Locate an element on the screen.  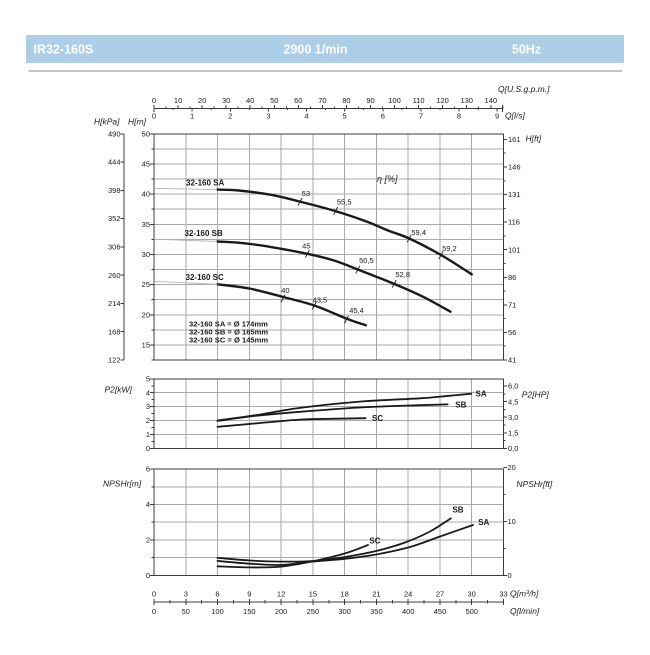
svg-text: 116 is located at coordinates (514, 222).